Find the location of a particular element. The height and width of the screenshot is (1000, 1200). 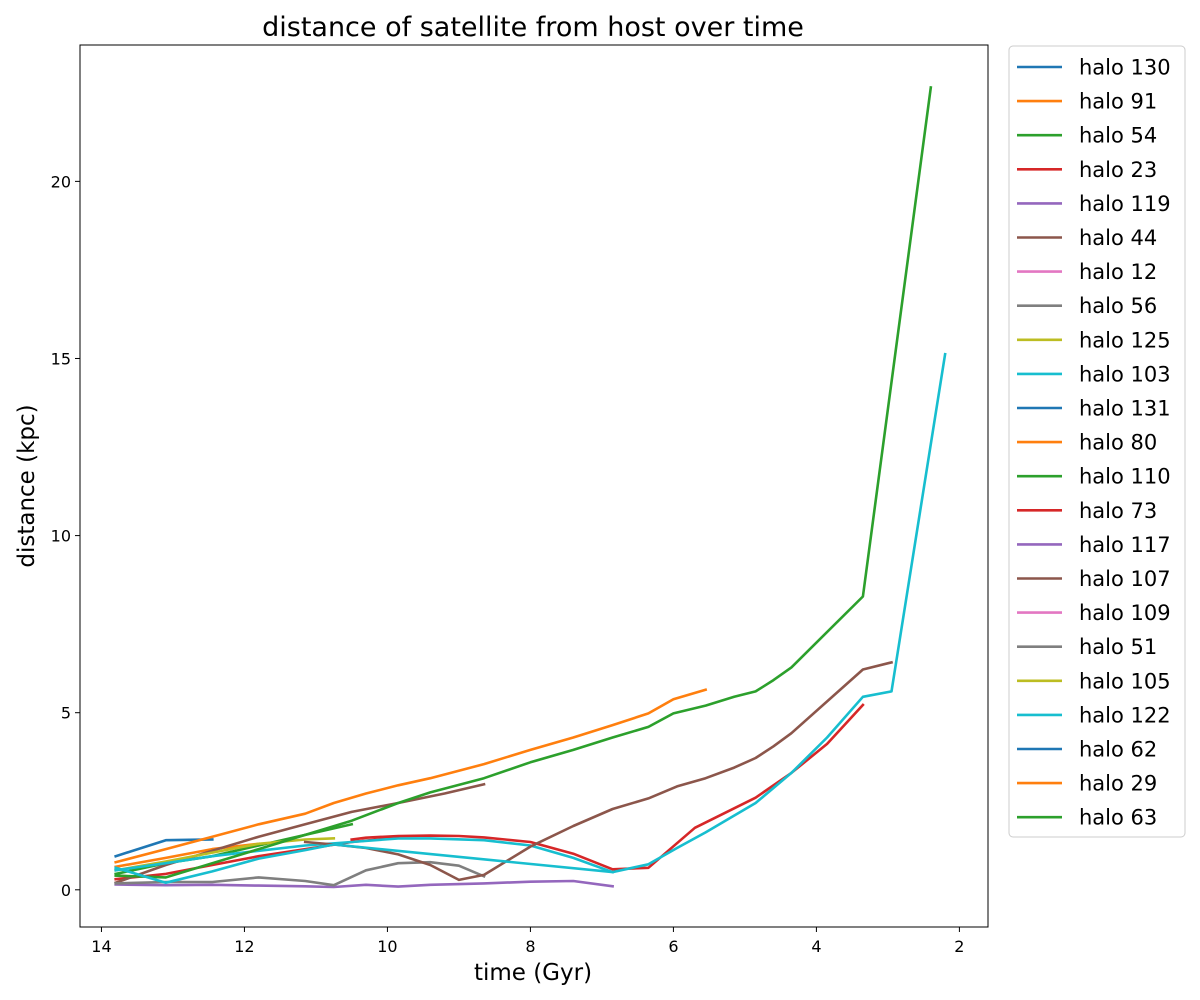

legend-label: halo 103 is located at coordinates (1125, 374).